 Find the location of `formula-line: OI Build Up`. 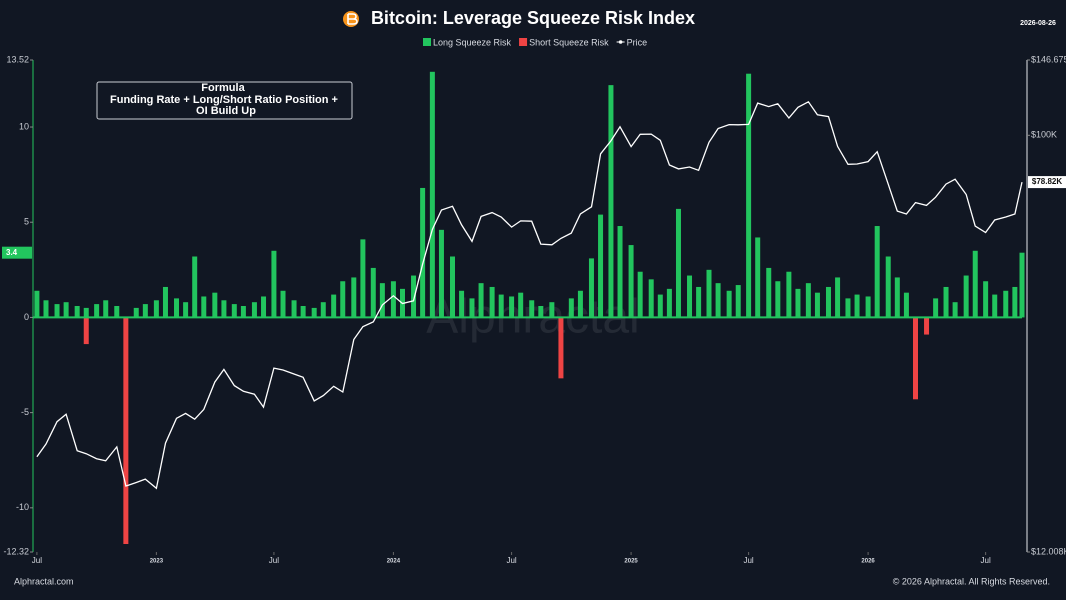

formula-line: OI Build Up is located at coordinates (226, 111).